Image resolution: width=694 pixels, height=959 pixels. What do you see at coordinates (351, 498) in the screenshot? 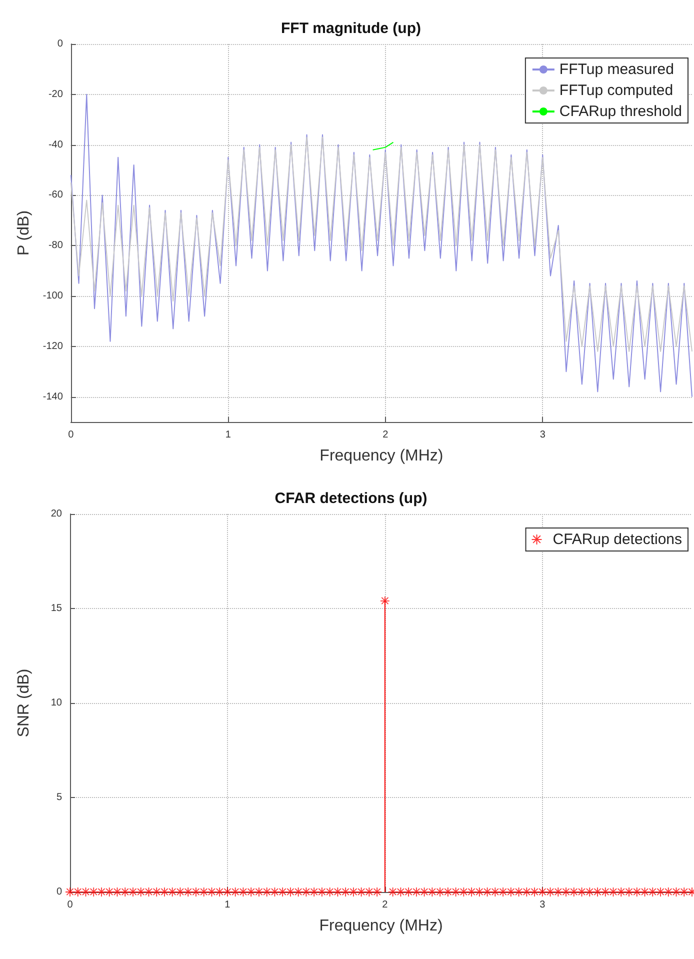
I see `chart-title: CFAR detections (up)` at bounding box center [351, 498].